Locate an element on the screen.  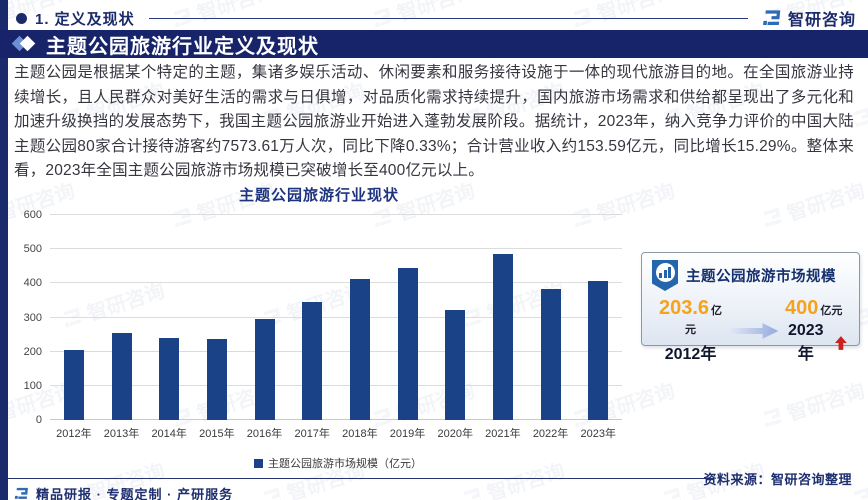
brand-logo: 智研咨询 is located at coordinates (809, 18).